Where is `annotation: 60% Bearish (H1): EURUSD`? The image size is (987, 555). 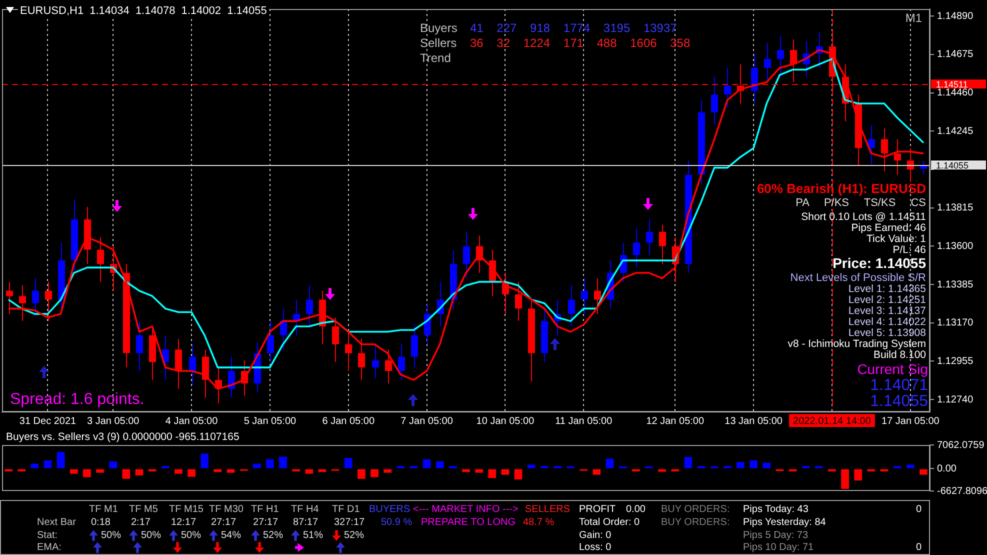
annotation: 60% Bearish (H1): EURUSD is located at coordinates (841, 188).